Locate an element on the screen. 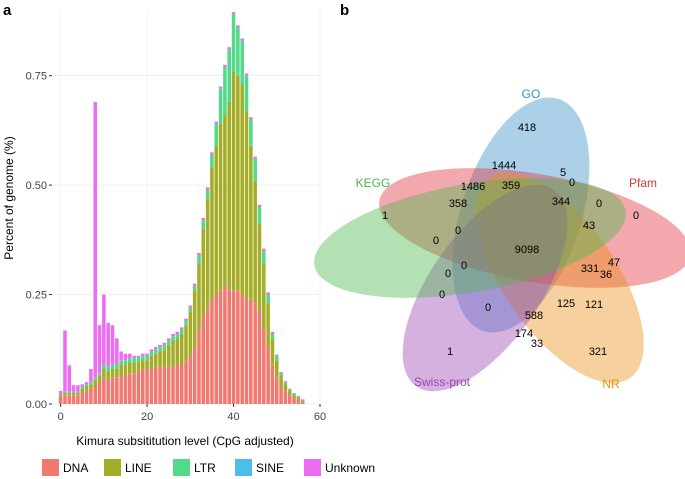 The height and width of the screenshot is (479, 685). panel-a-label: a is located at coordinates (7, 10).